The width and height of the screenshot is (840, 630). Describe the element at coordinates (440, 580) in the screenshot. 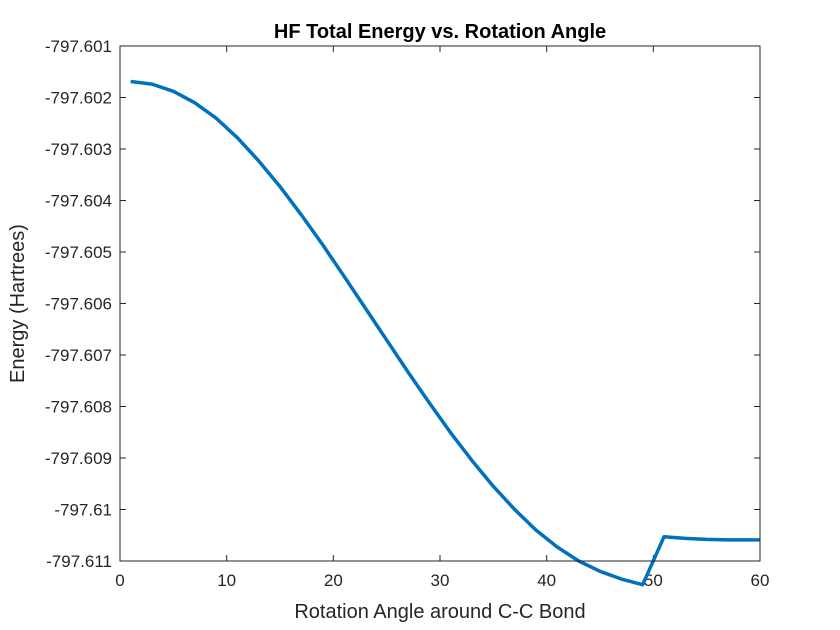

I see `x-tick-label: 30` at that location.